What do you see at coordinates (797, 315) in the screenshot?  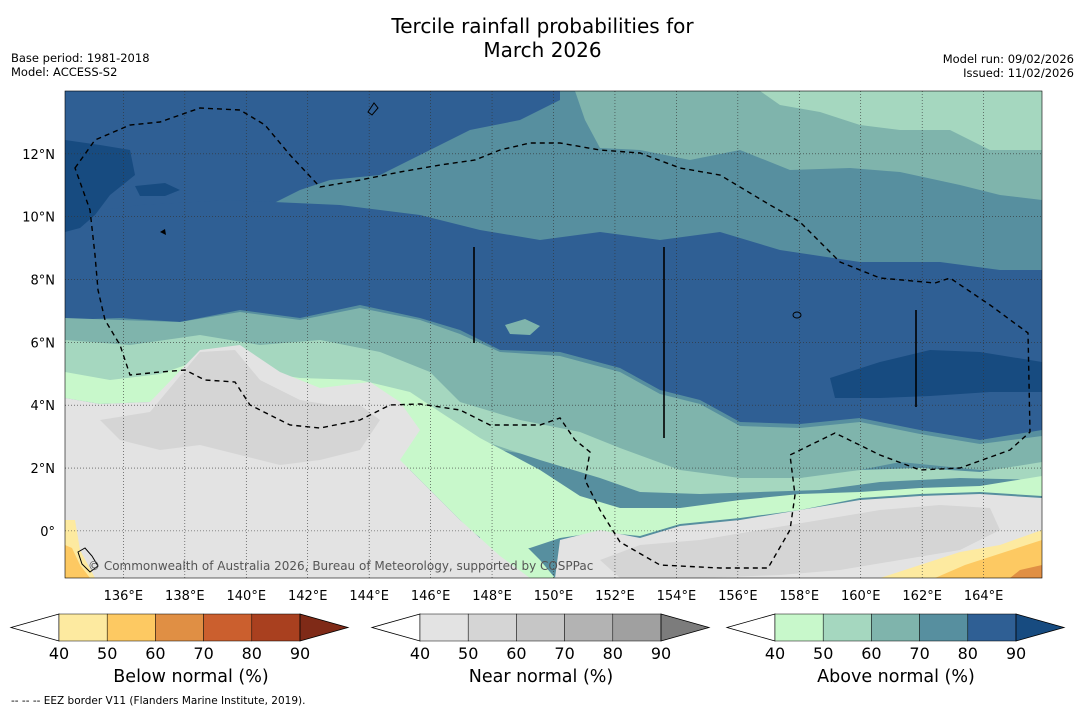 I see `island-pohnpei` at bounding box center [797, 315].